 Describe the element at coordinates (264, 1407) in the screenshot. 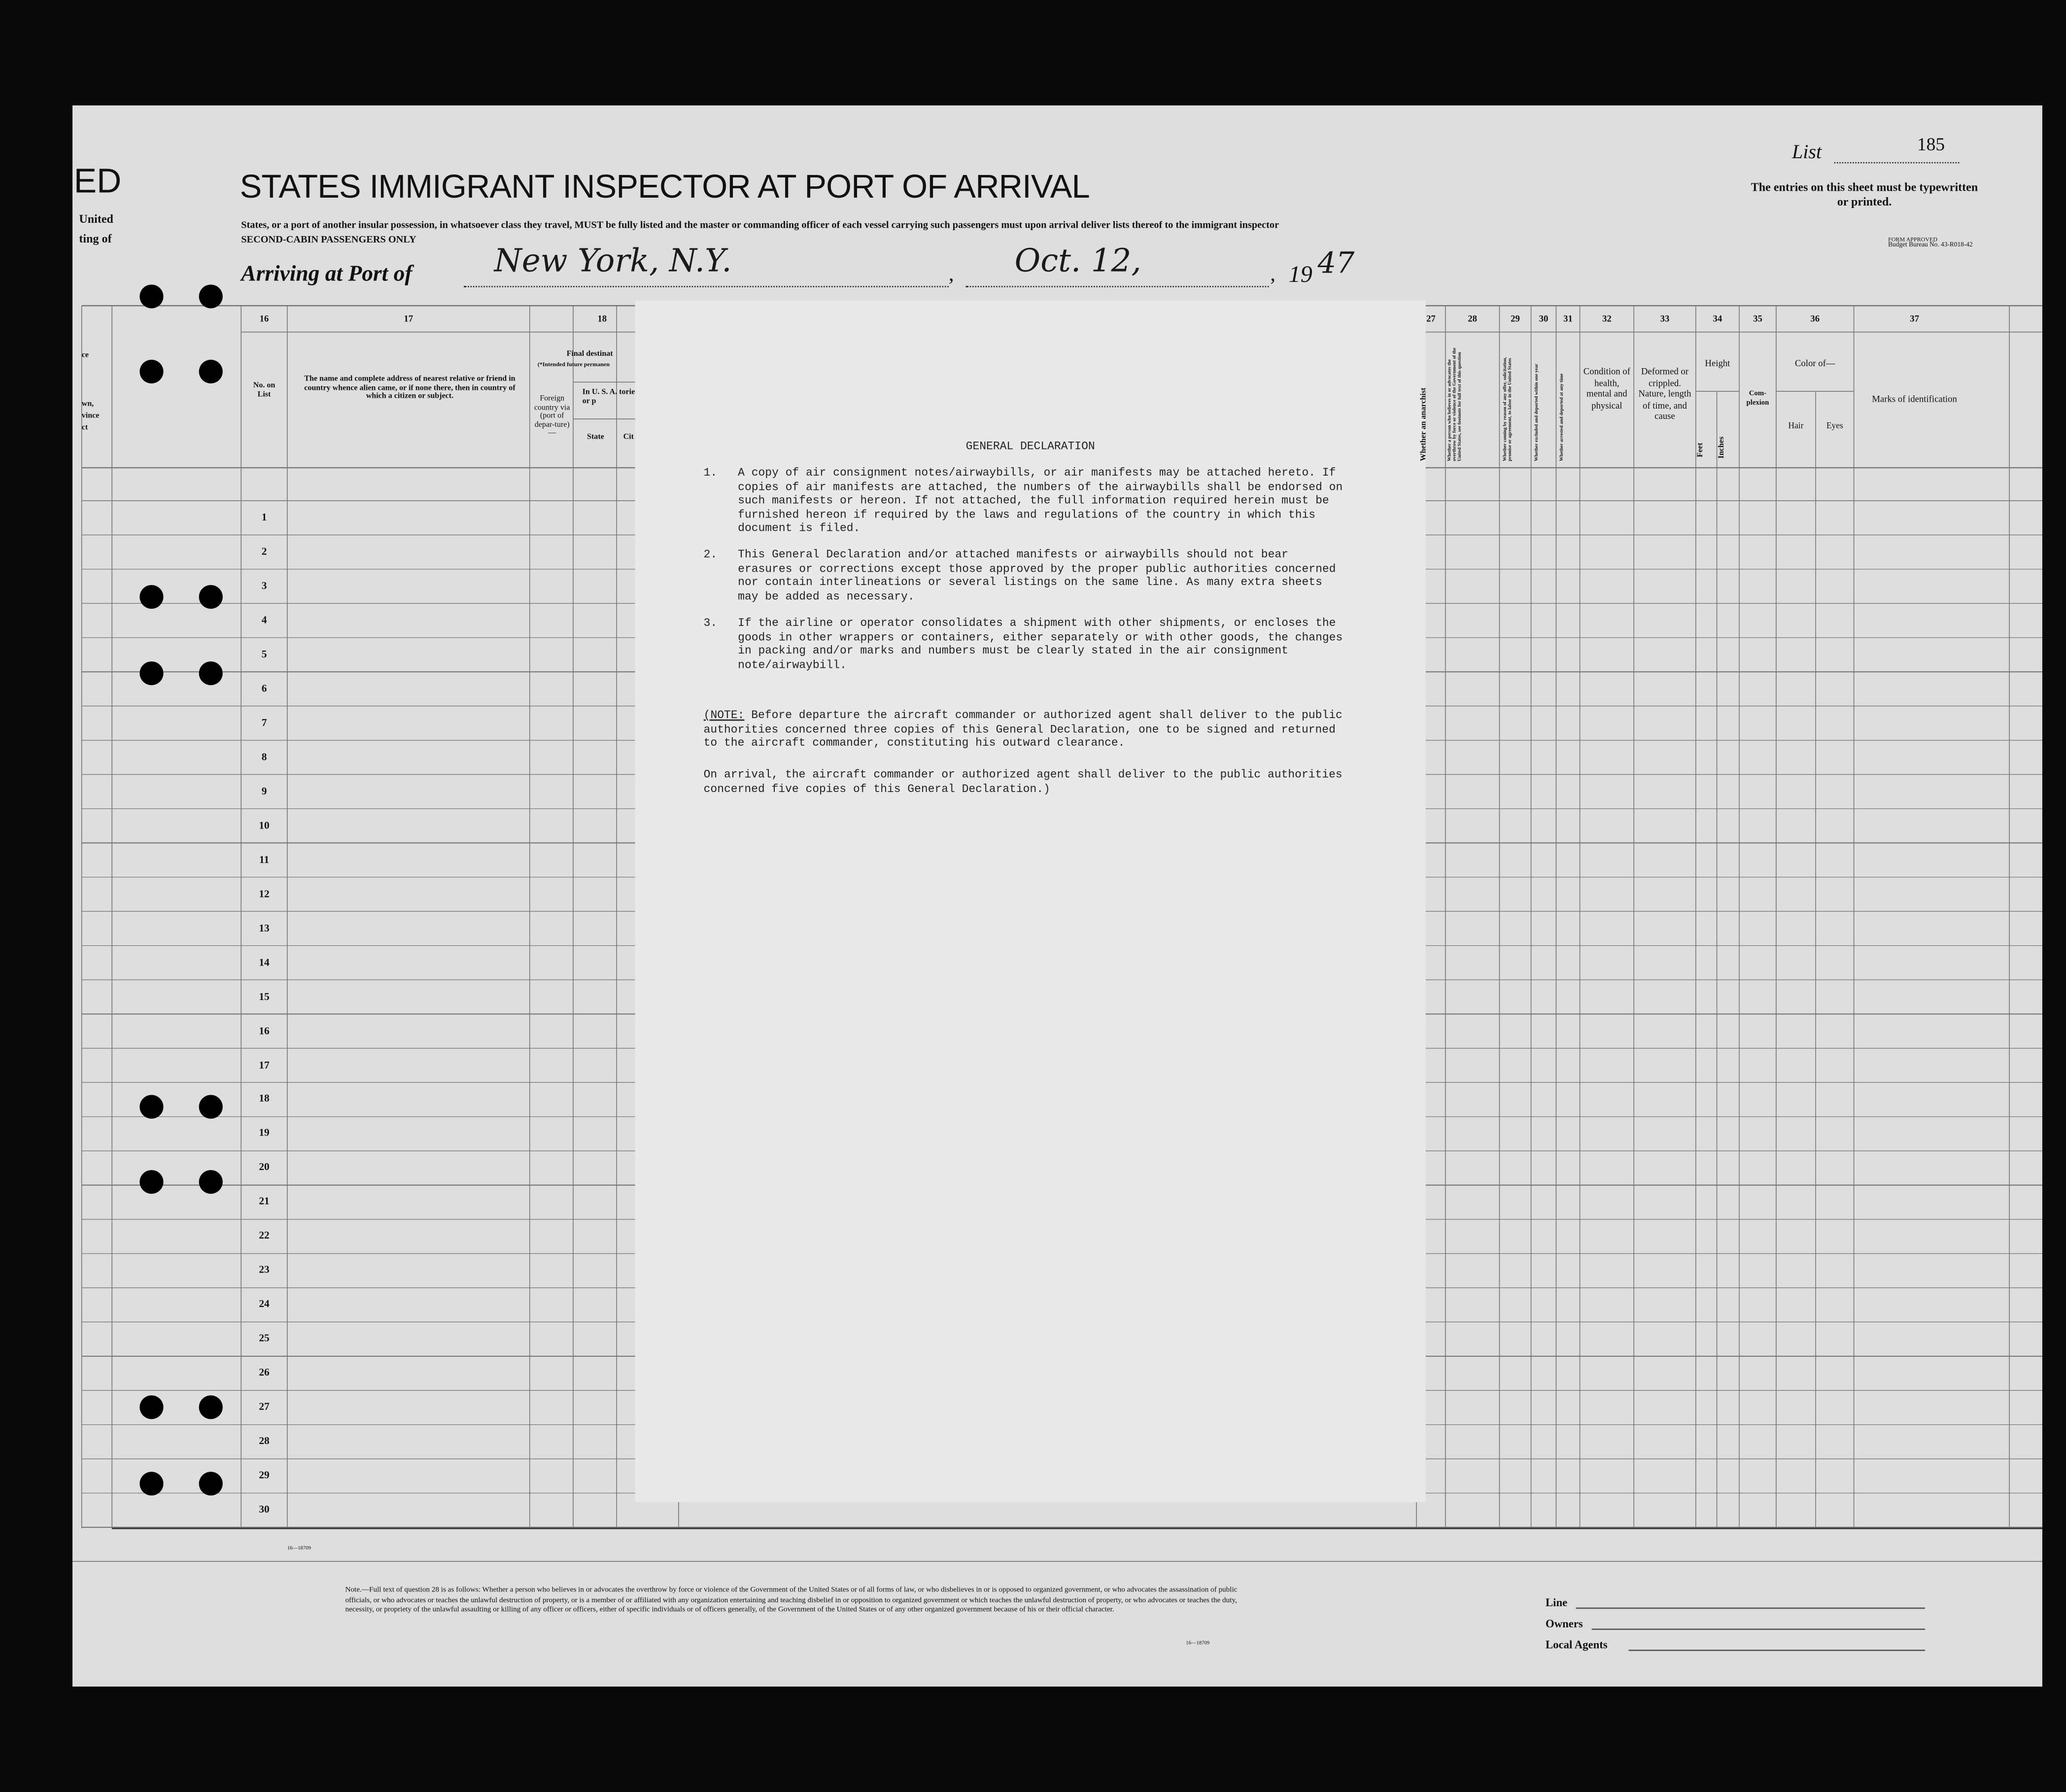

I see `row-number: 27` at that location.